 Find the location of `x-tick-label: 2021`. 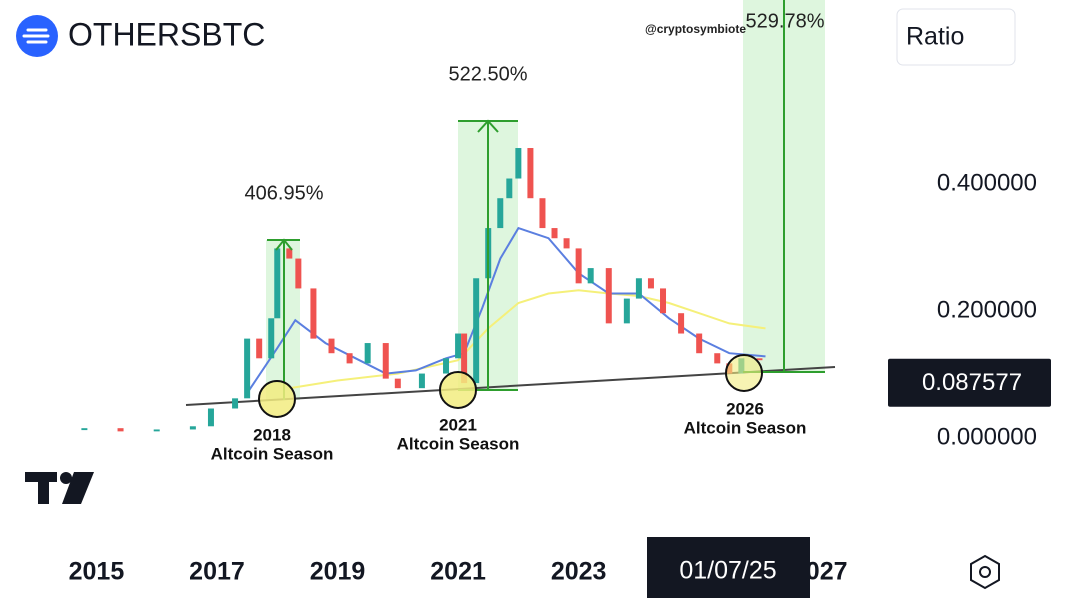

x-tick-label: 2021 is located at coordinates (458, 572).